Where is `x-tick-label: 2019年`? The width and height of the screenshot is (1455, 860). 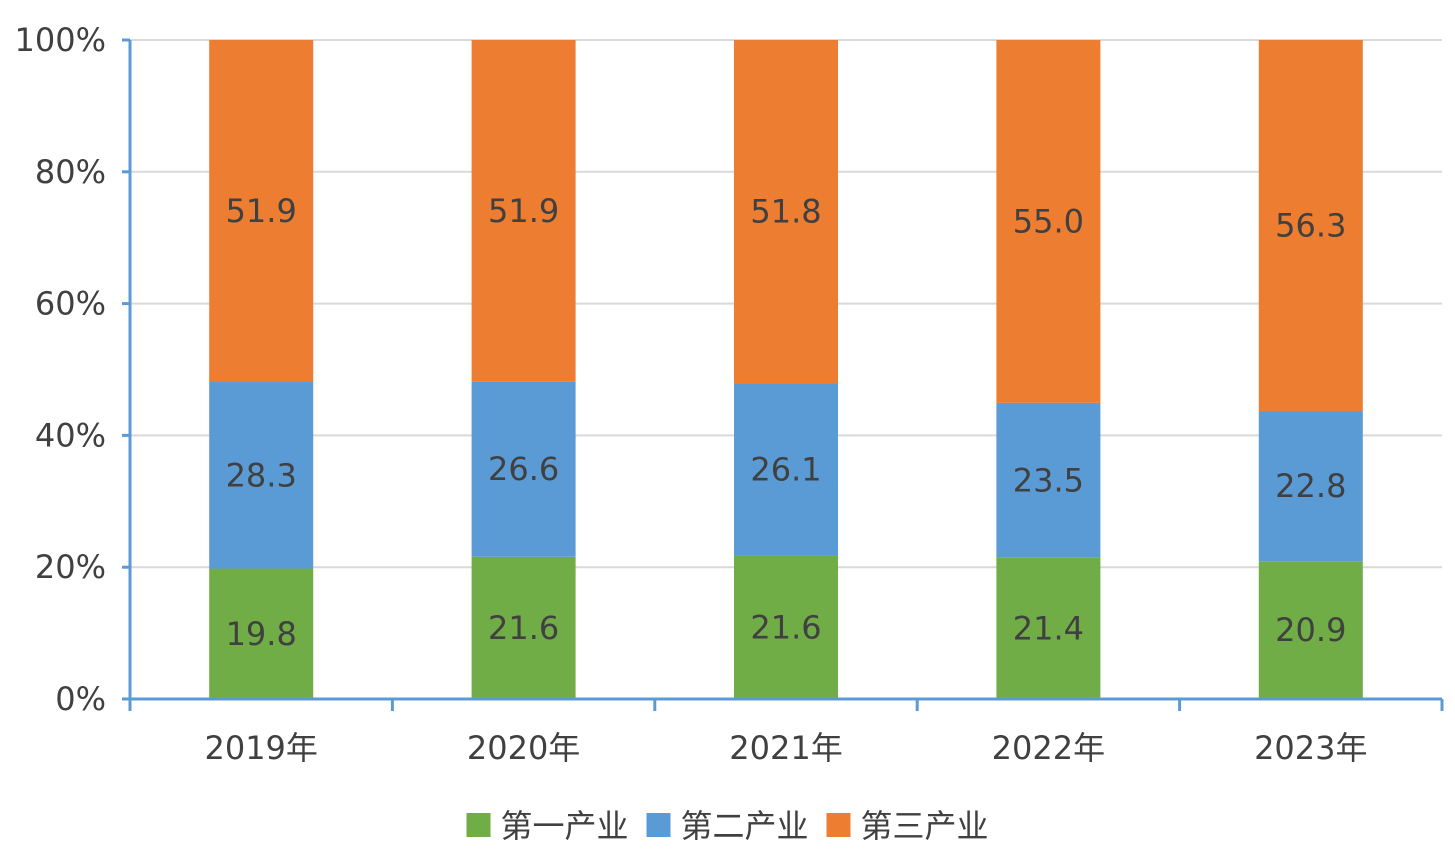 x-tick-label: 2019年 is located at coordinates (260, 748).